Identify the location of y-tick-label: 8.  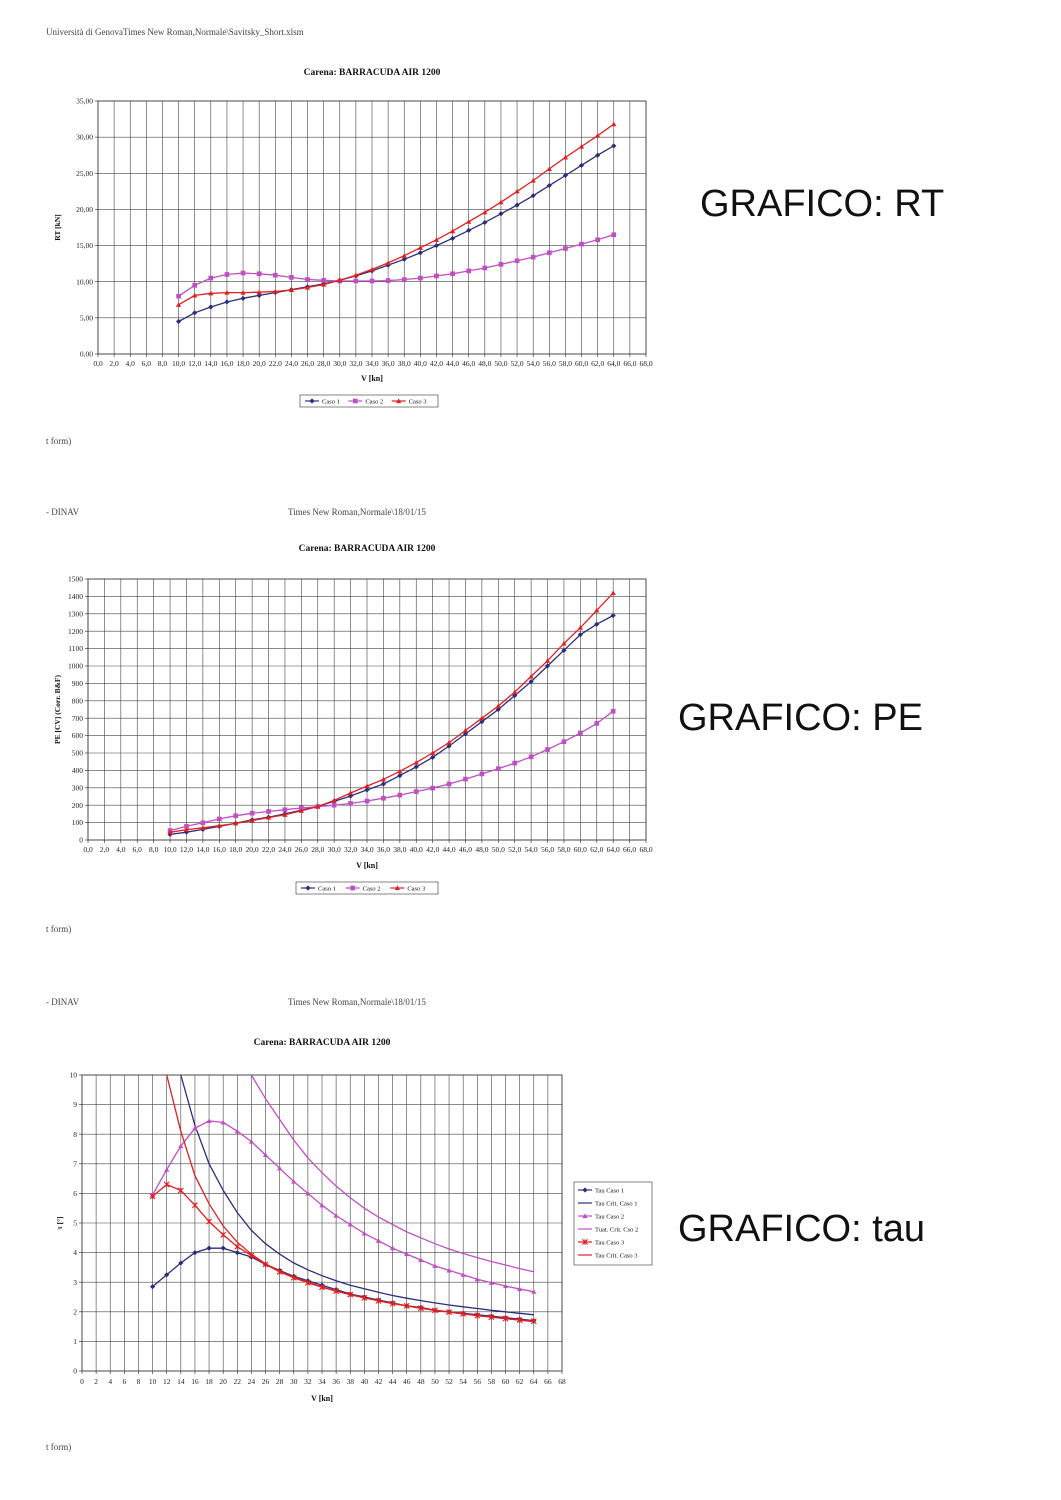
(75, 1134).